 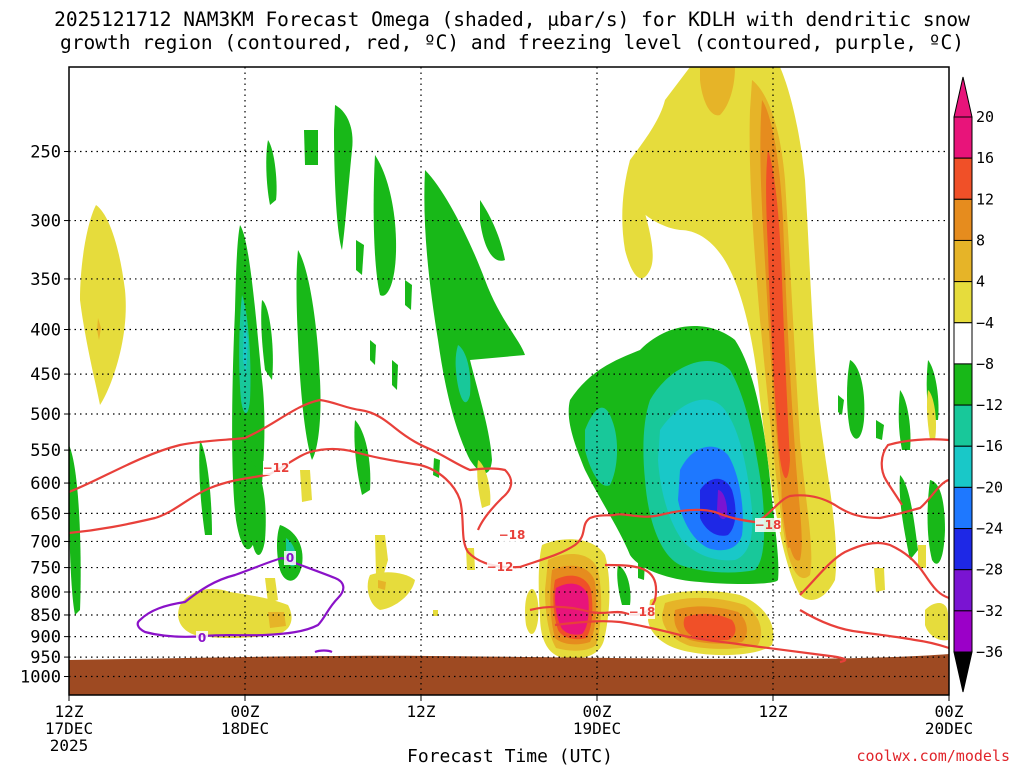 I want to click on contour-labels: −12 −18 −12 −18 −18 0 0, so click(x=488, y=553).